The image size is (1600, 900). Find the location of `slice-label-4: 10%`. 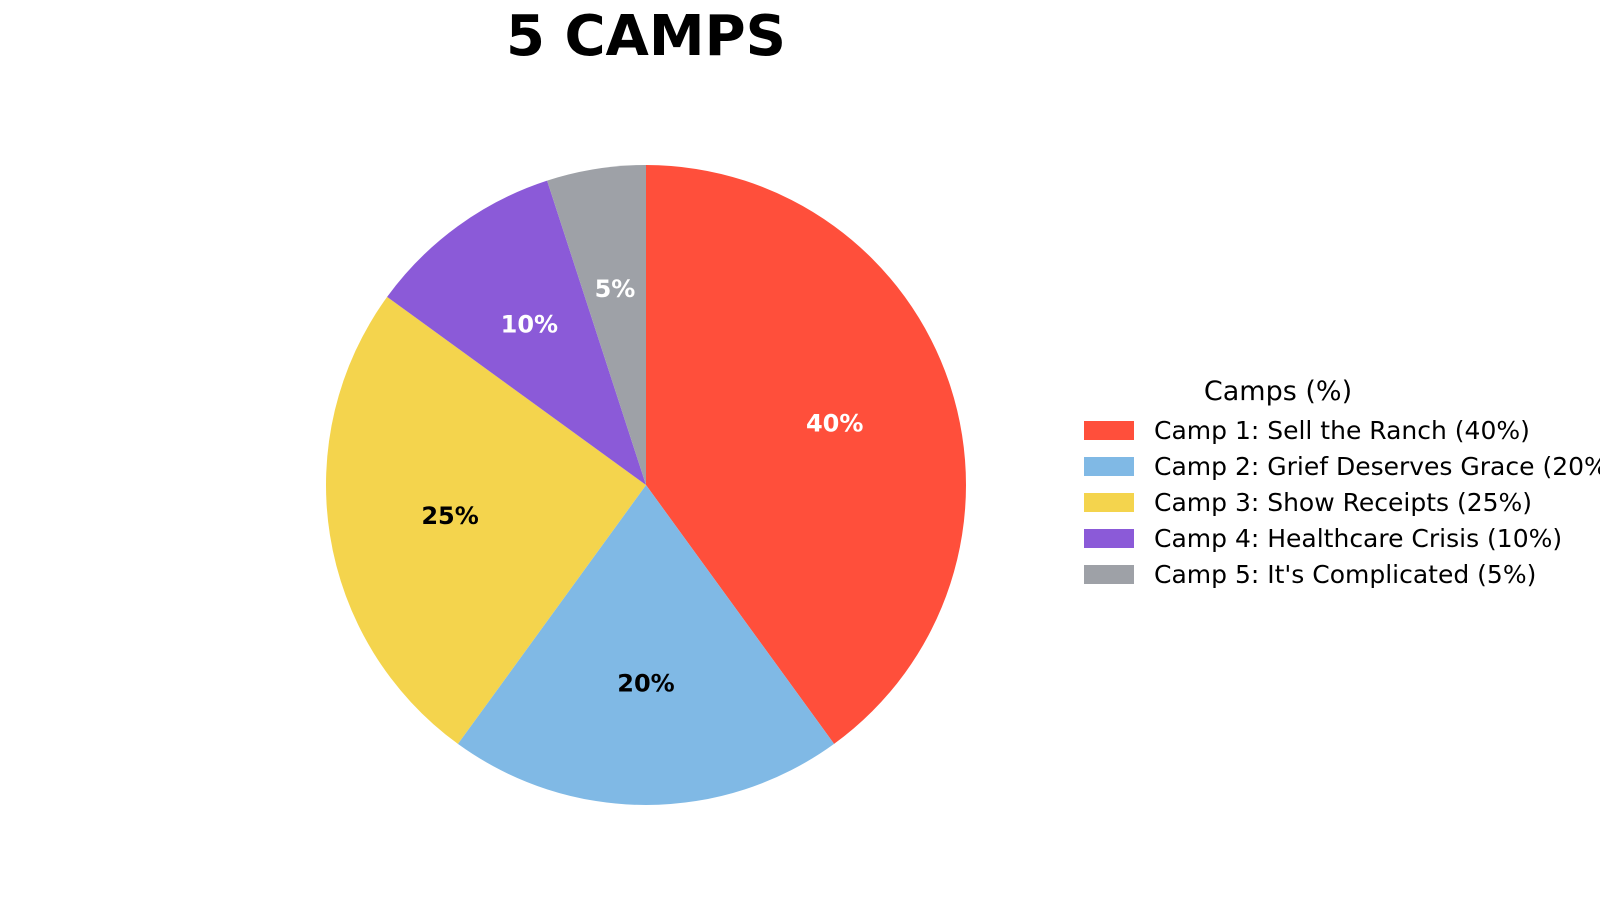

slice-label-4: 10% is located at coordinates (529, 324).